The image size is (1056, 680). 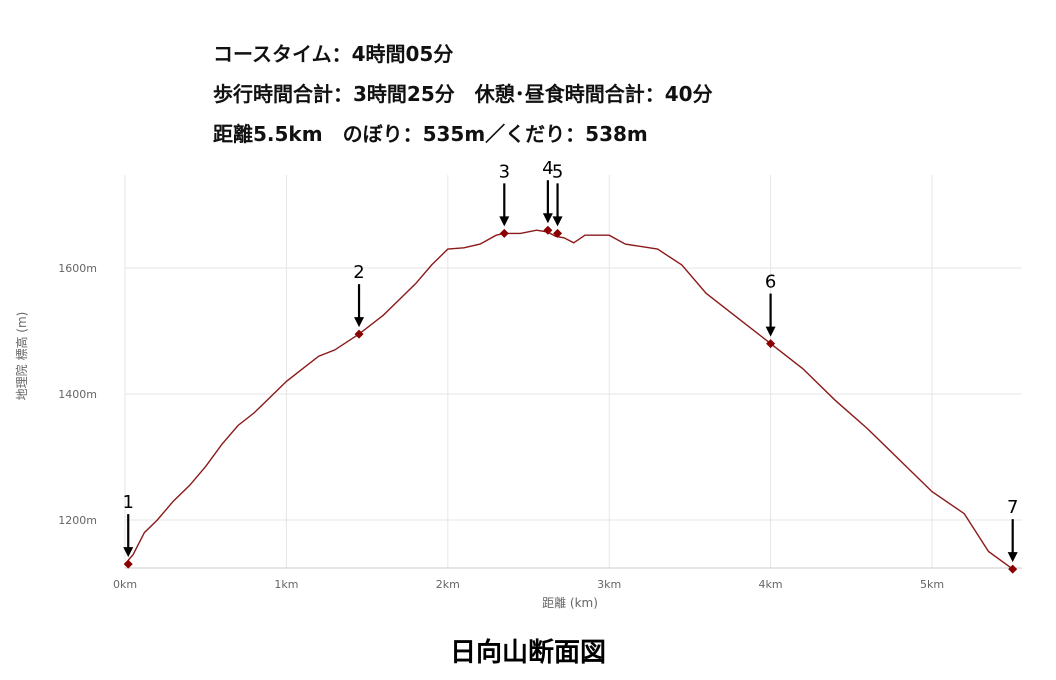 What do you see at coordinates (547, 168) in the screenshot?
I see `waypoint-label: 4` at bounding box center [547, 168].